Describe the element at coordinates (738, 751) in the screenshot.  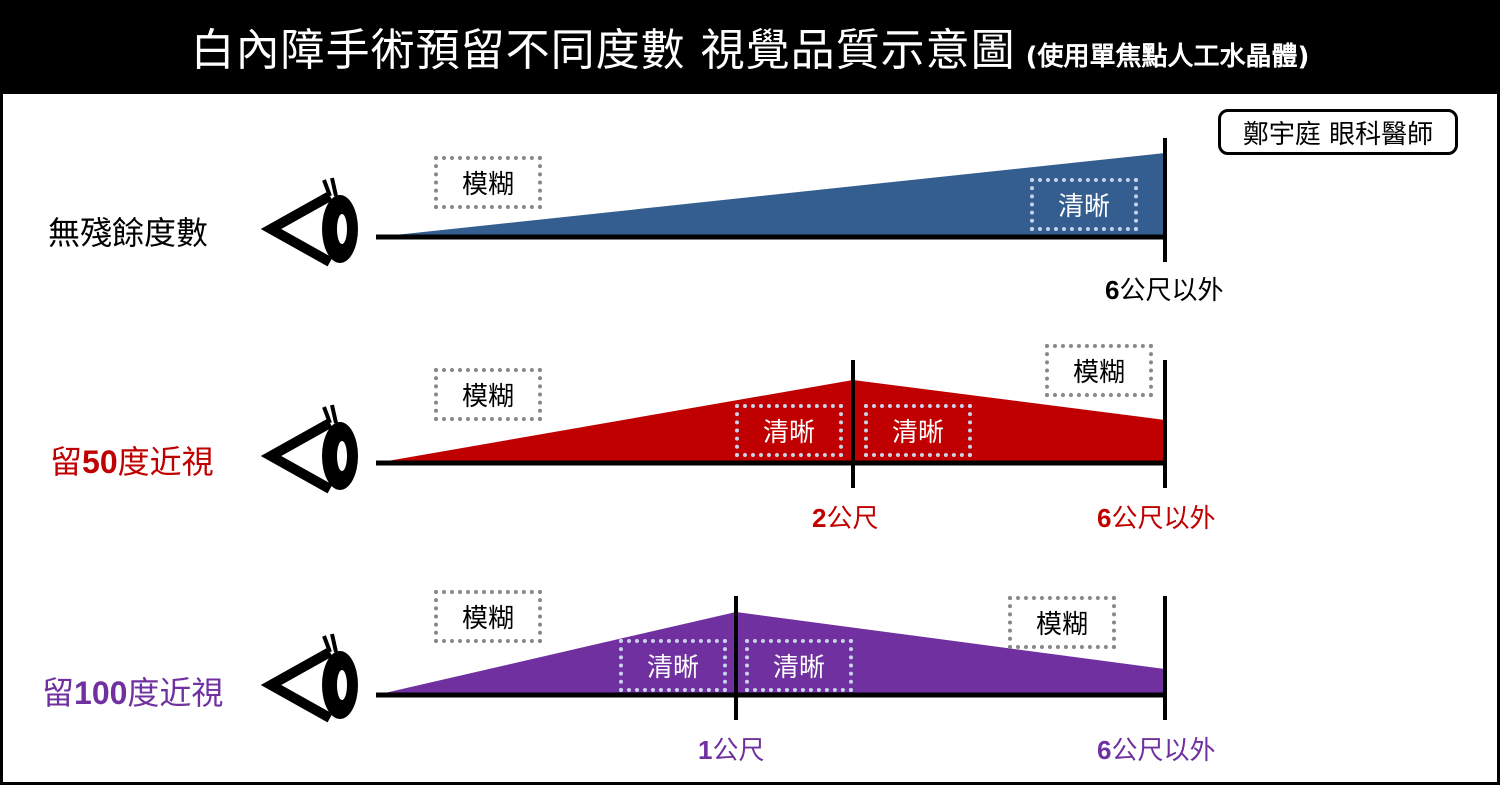
I see `row3-mid-text: 公尺` at that location.